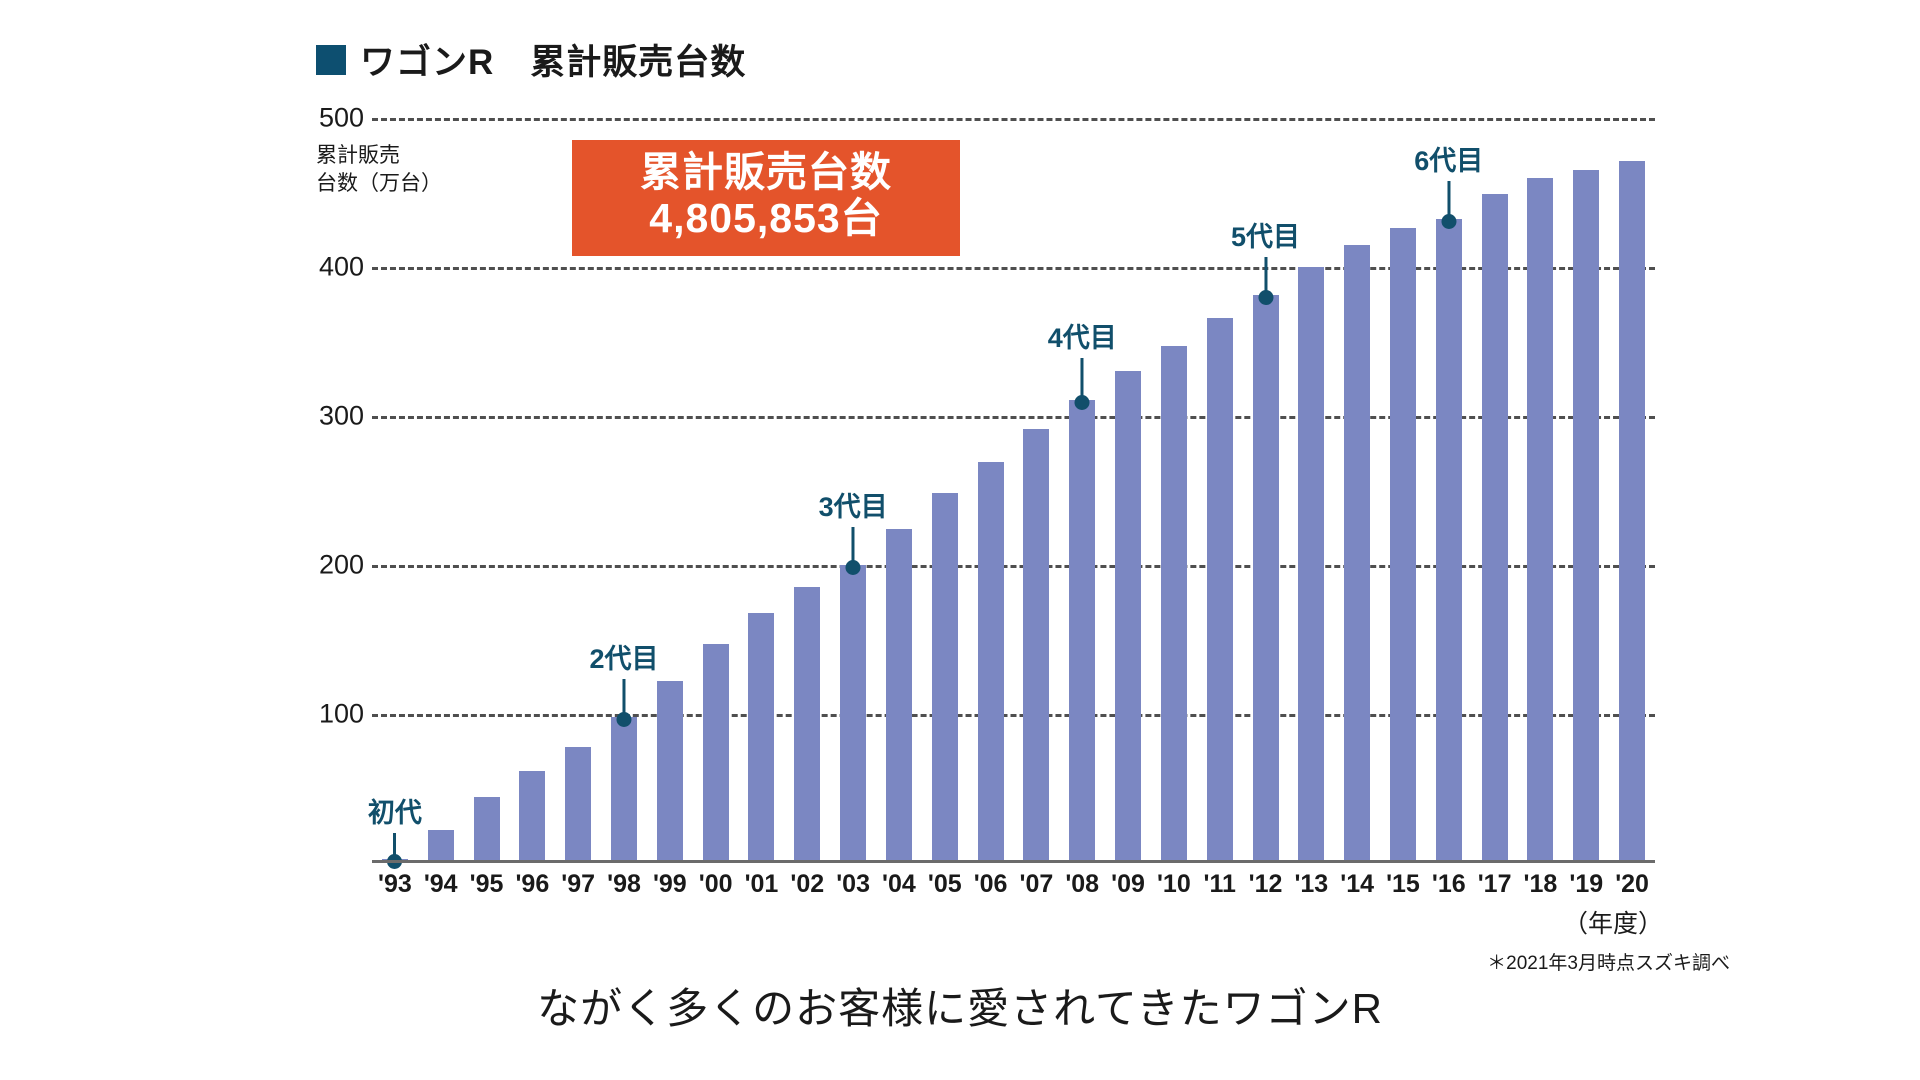 This screenshot has height=1080, width=1920. I want to click on cumulative-sales-callout: 累計販売台数 4,805,853台, so click(766, 198).